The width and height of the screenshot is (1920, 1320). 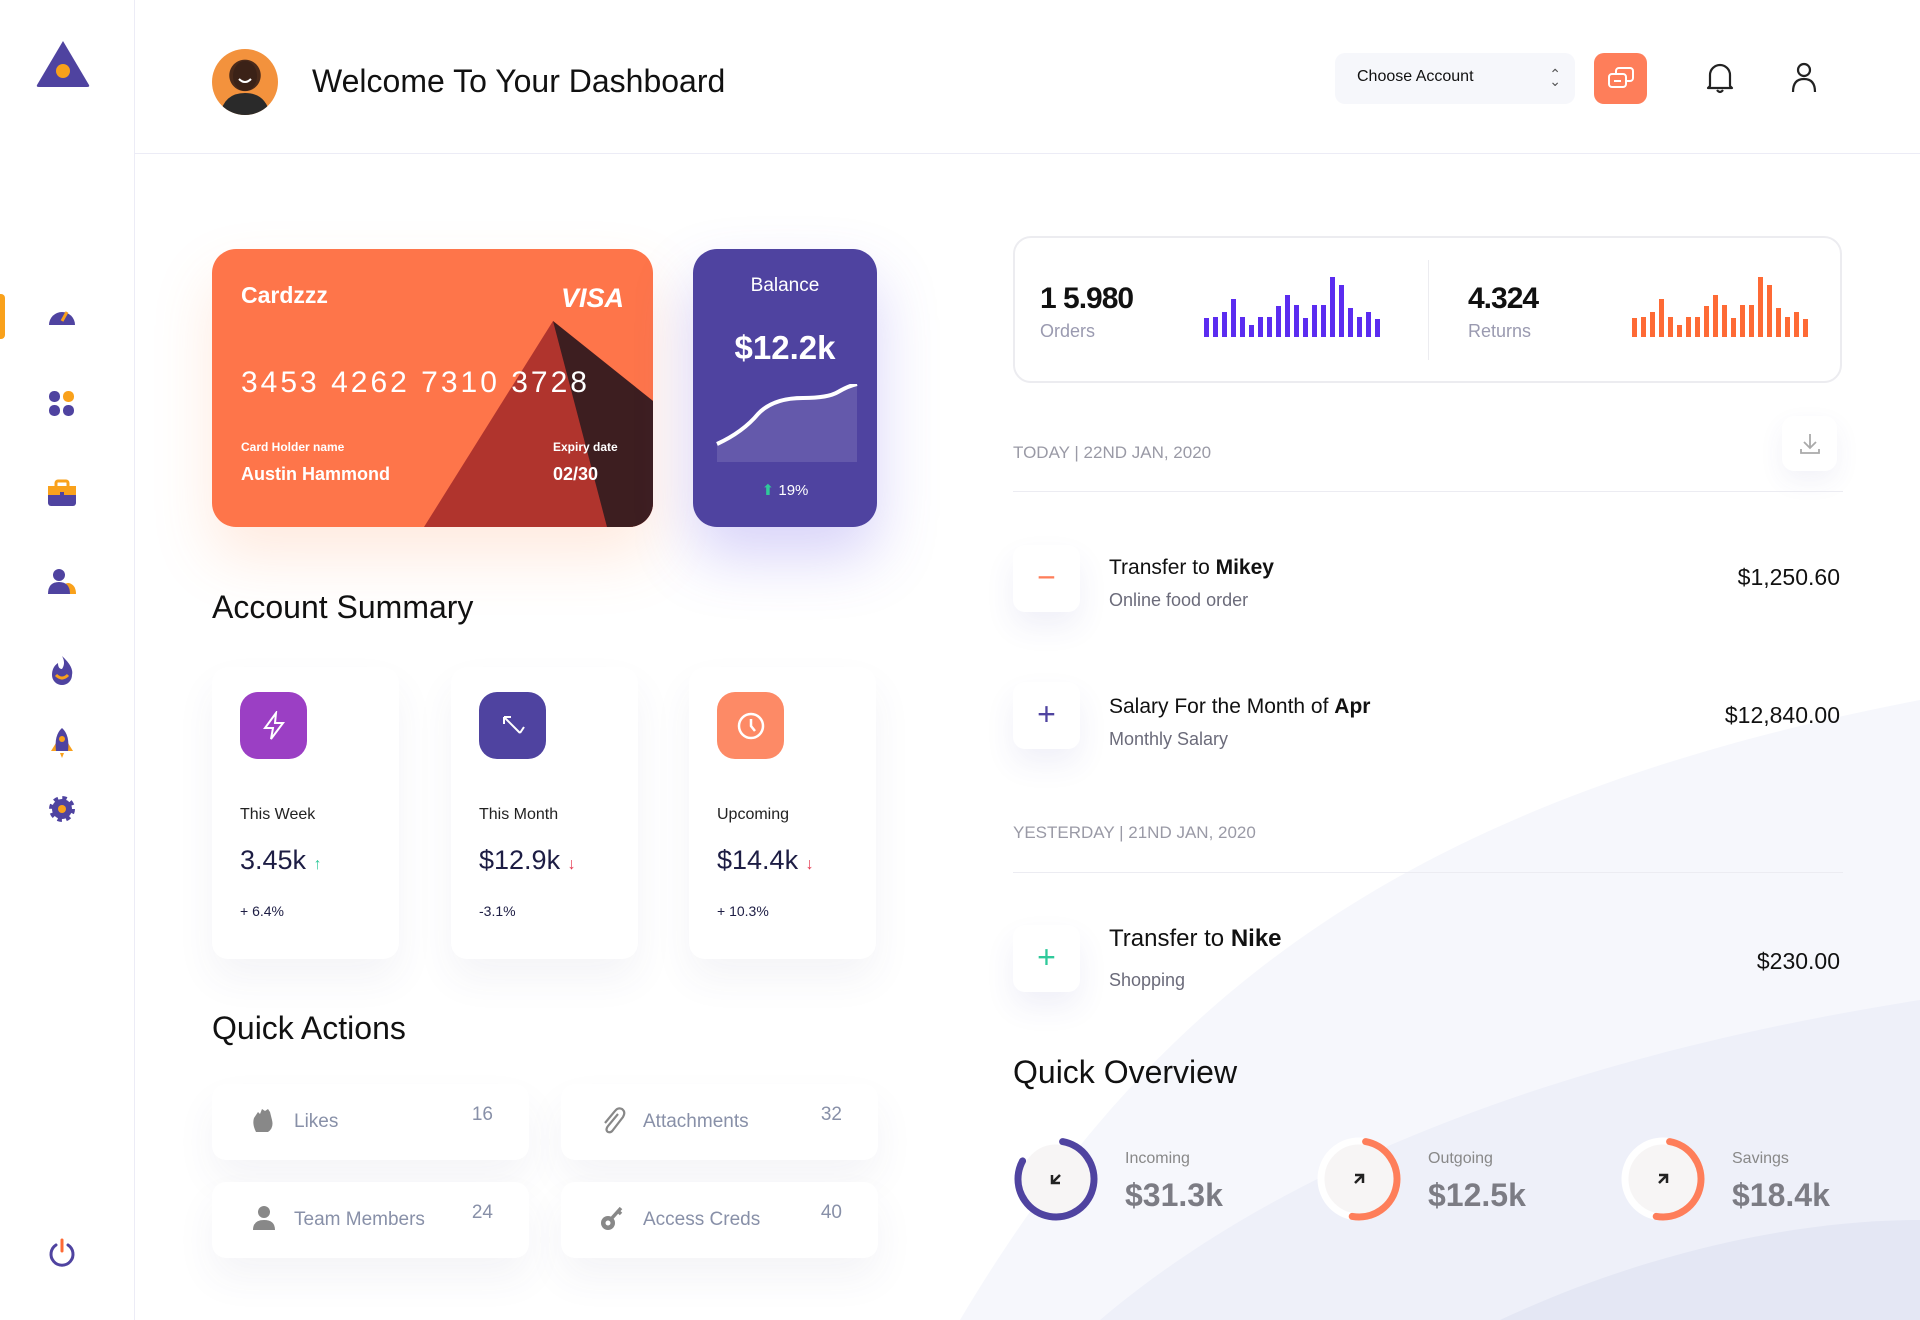 What do you see at coordinates (831, 1212) in the screenshot?
I see `access-creds-count: 40` at bounding box center [831, 1212].